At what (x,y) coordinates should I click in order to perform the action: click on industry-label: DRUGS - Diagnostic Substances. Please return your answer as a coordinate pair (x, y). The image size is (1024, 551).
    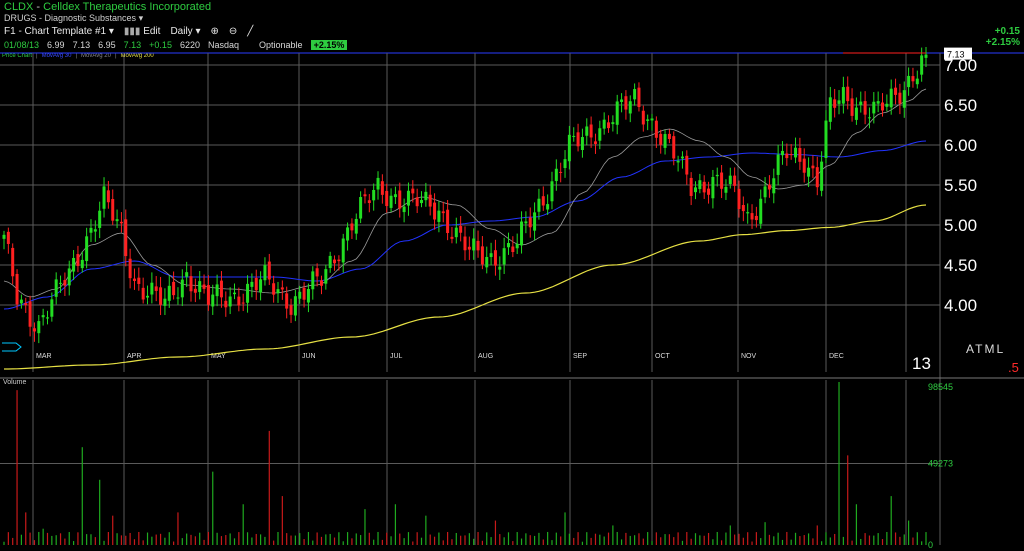
    Looking at the image, I should click on (70, 18).